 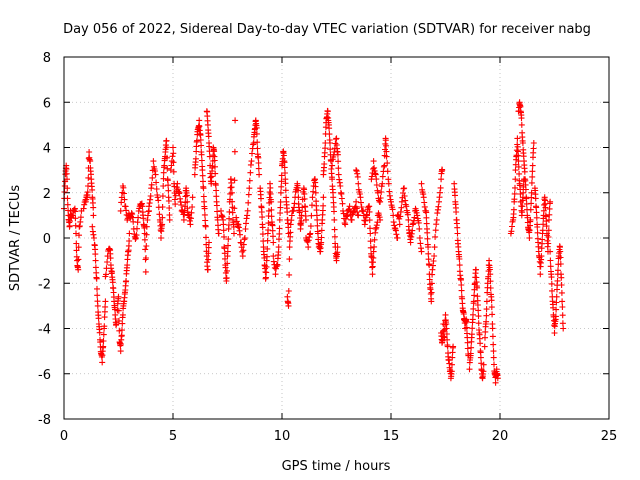 I want to click on x-tick-labels: 0 5 10 15 20 25, so click(x=338, y=436).